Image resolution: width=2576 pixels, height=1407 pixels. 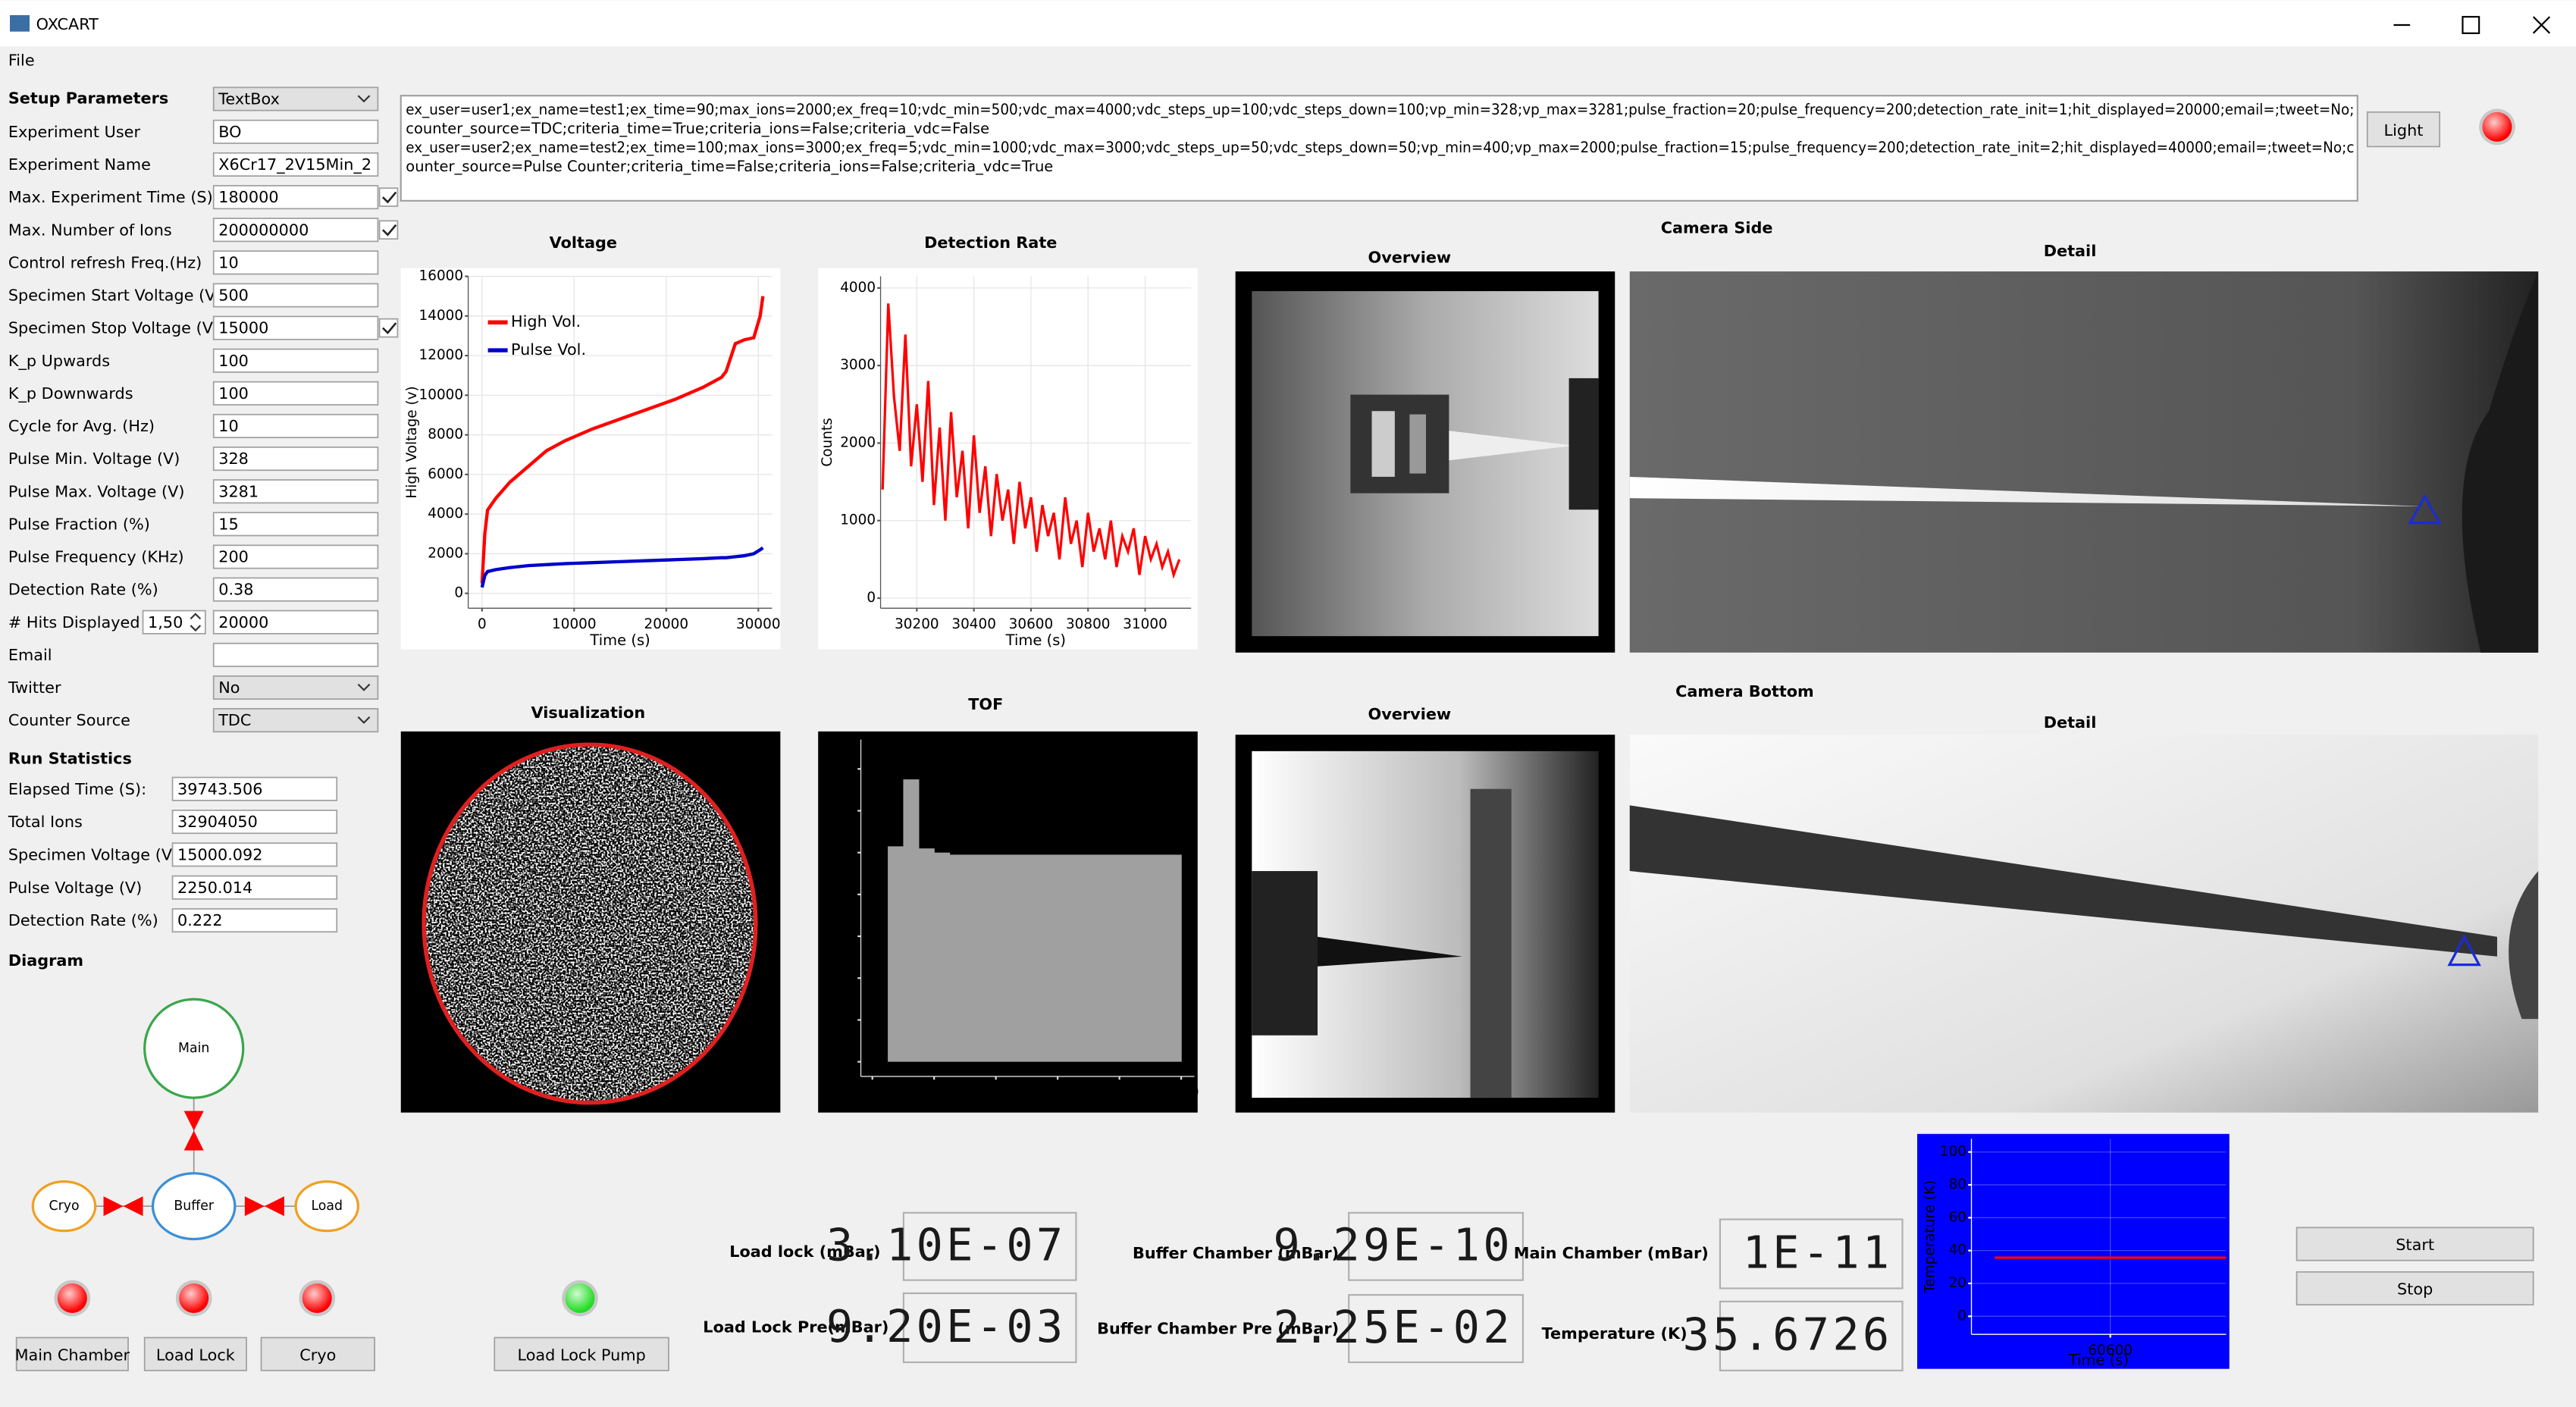 What do you see at coordinates (2541, 25) in the screenshot?
I see `close` at bounding box center [2541, 25].